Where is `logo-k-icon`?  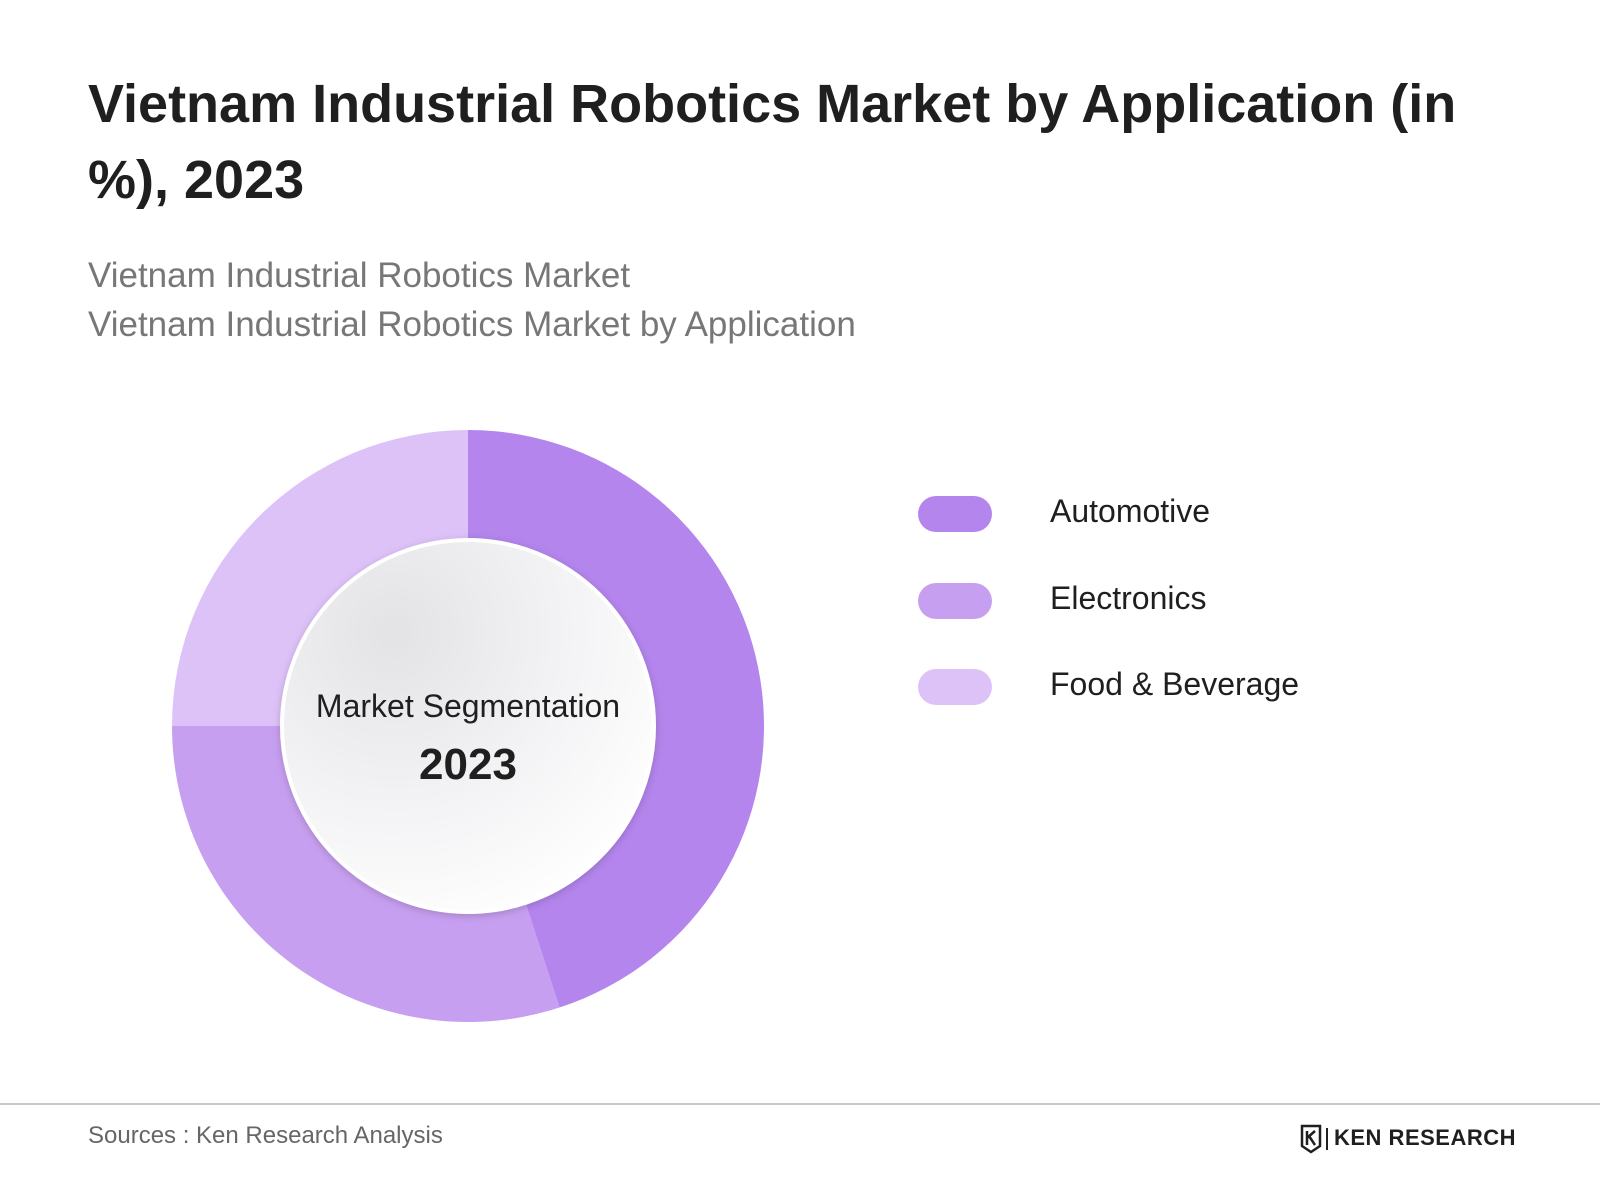
logo-k-icon is located at coordinates (1311, 1139).